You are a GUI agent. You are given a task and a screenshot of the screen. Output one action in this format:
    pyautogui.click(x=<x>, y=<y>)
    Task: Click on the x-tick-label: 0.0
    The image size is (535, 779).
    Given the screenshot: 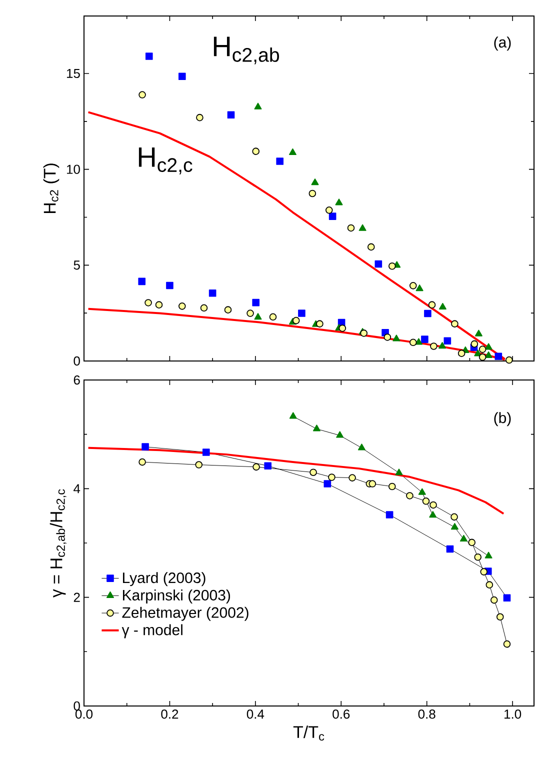 What is the action you would take?
    pyautogui.click(x=84, y=714)
    